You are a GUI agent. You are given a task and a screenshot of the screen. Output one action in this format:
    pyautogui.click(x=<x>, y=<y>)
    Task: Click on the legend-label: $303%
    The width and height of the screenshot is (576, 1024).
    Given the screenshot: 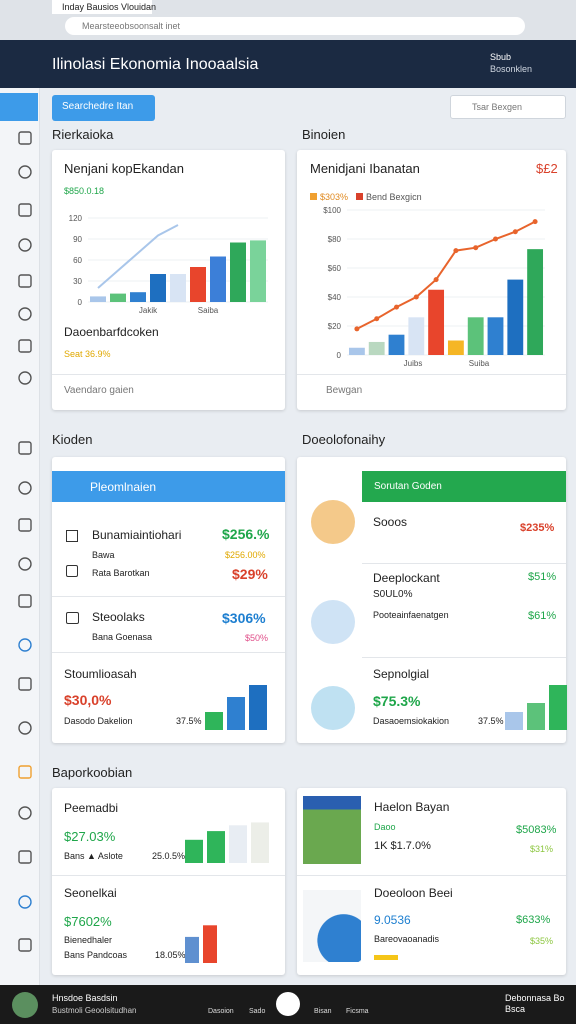 What is the action you would take?
    pyautogui.click(x=334, y=197)
    